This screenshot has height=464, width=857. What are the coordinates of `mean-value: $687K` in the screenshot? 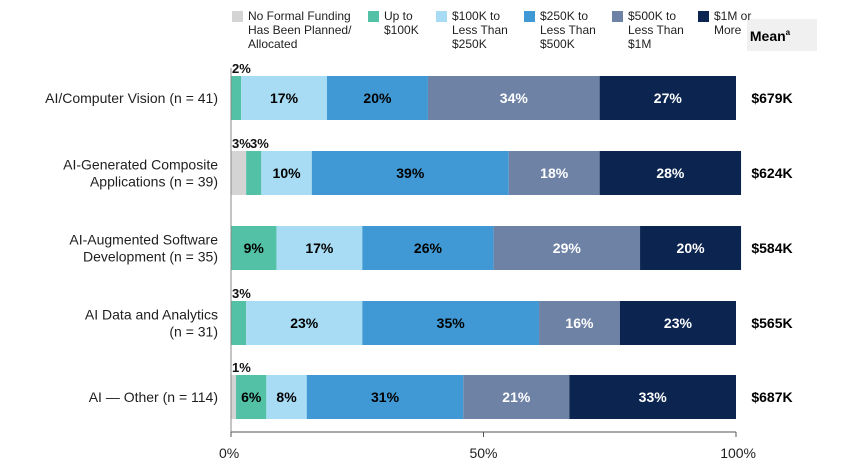 It's located at (771, 397).